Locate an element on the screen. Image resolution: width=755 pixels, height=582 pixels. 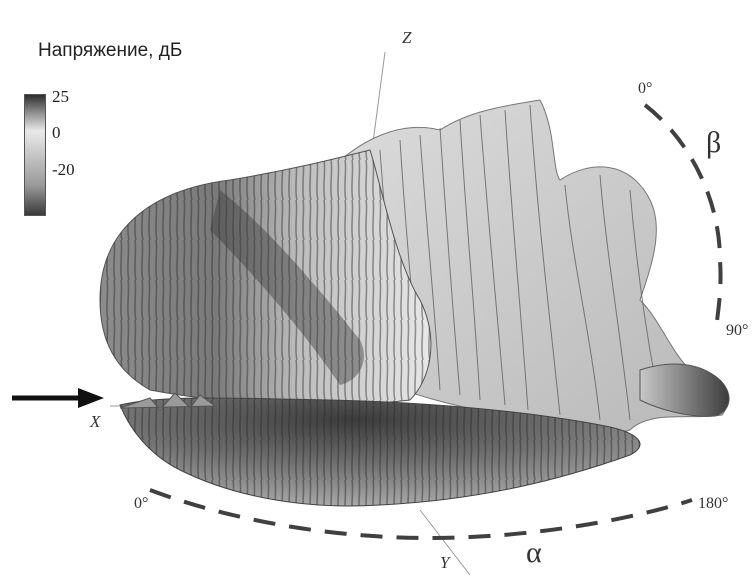
y-axis-label: Y is located at coordinates (445, 562).